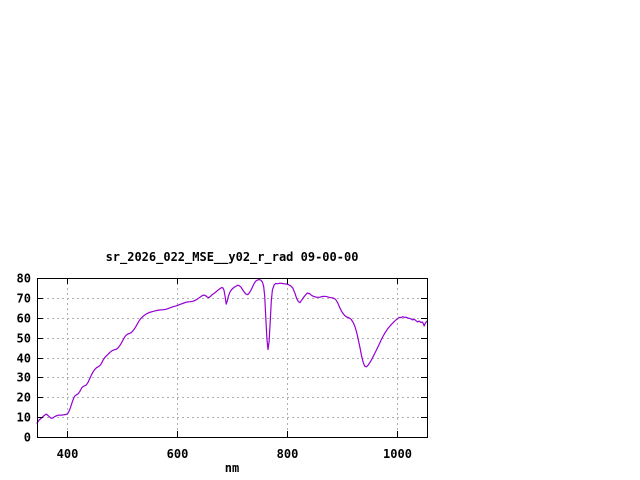 The width and height of the screenshot is (640, 480). What do you see at coordinates (24, 359) in the screenshot?
I see `y-tick-label: 40` at bounding box center [24, 359].